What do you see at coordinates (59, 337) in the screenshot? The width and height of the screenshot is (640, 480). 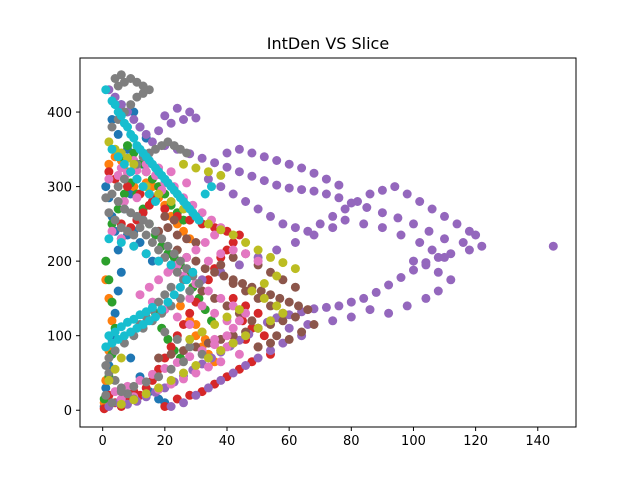 I see `y-tick-label: 100` at bounding box center [59, 337].